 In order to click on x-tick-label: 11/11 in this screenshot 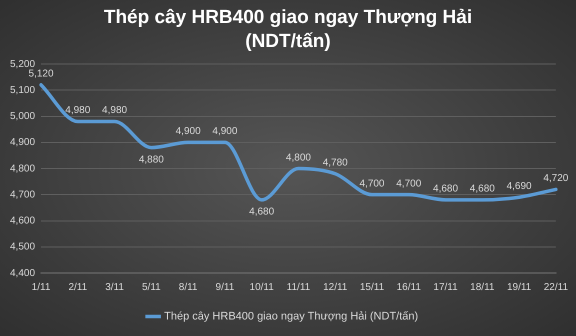, I will do `click(298, 287)`.